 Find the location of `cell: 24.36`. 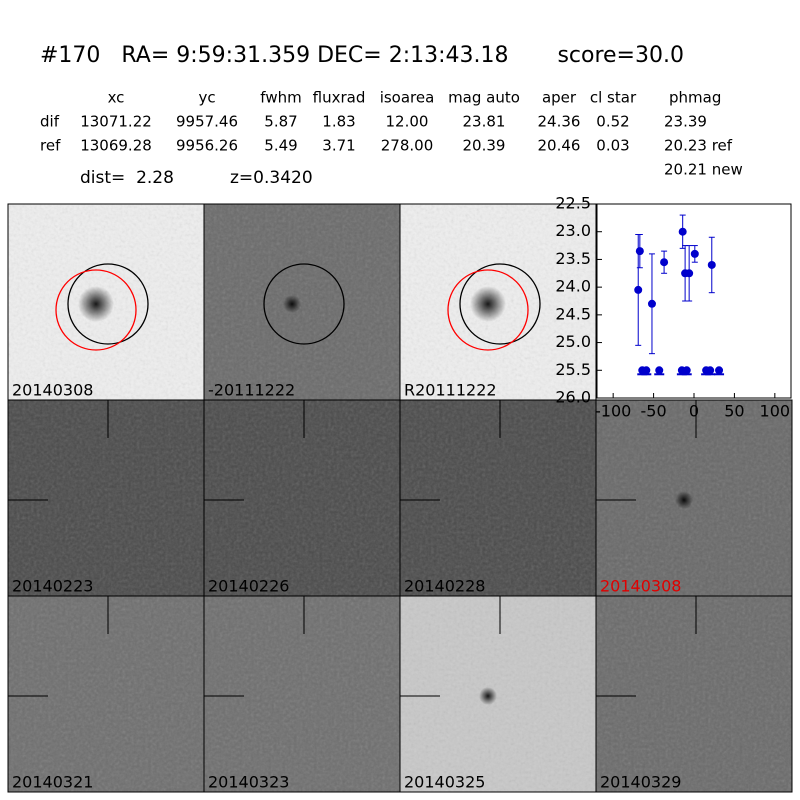

cell: 24.36 is located at coordinates (559, 122).